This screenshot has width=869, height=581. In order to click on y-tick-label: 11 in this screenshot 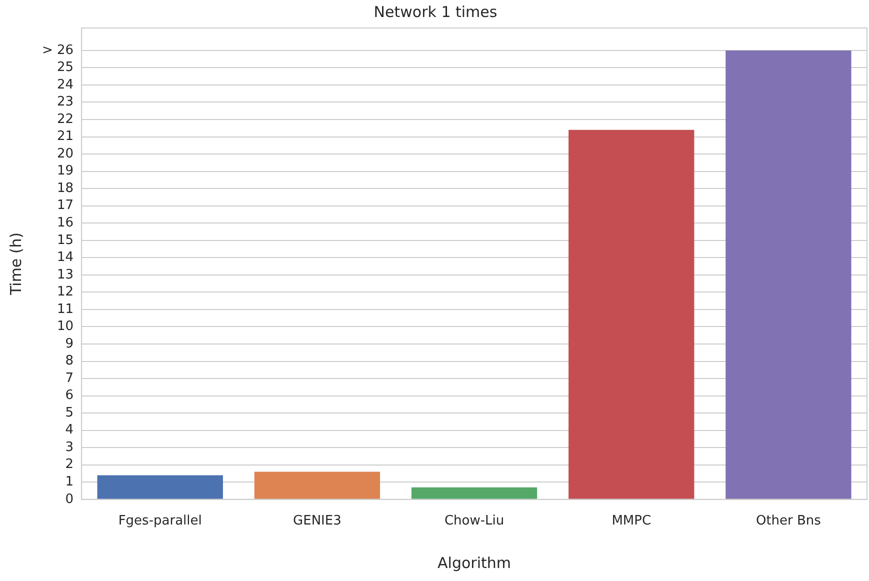, I will do `click(65, 309)`.